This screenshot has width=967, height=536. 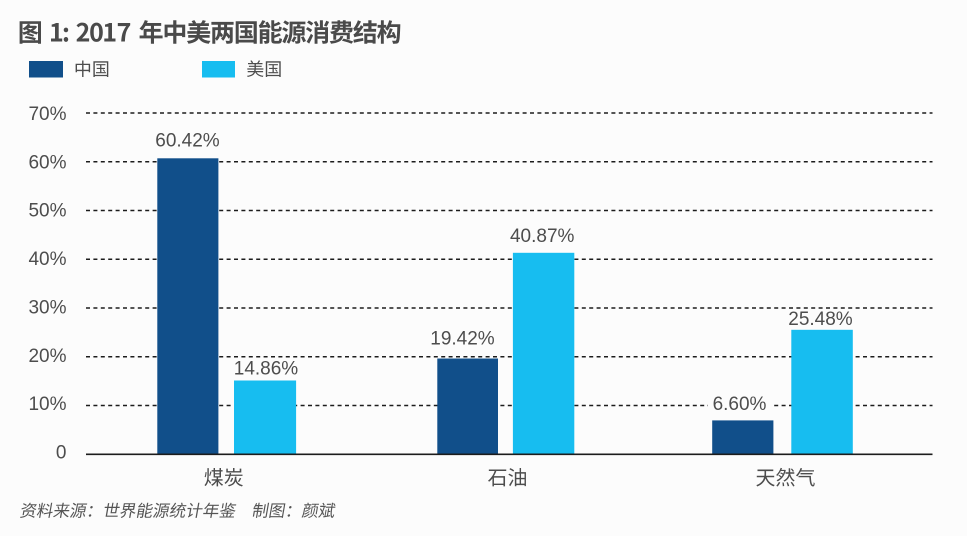 I want to click on svg-text: 70%, so click(x=47, y=114).